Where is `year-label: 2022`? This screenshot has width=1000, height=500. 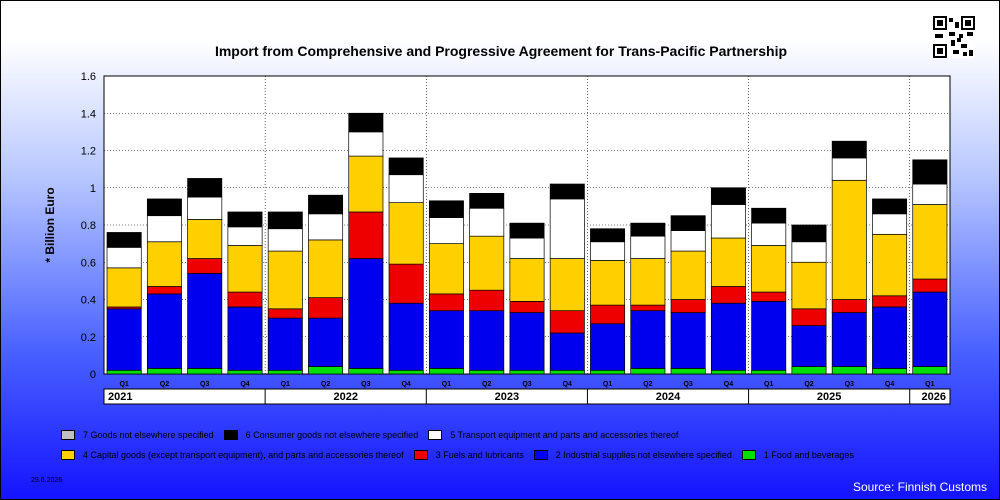
year-label: 2022 is located at coordinates (345, 397).